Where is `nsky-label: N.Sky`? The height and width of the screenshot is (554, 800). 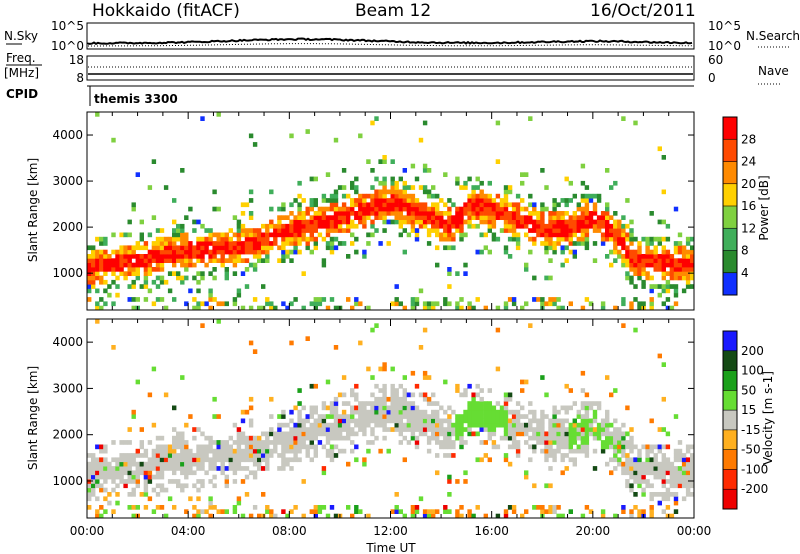
nsky-label: N.Sky is located at coordinates (21, 36).